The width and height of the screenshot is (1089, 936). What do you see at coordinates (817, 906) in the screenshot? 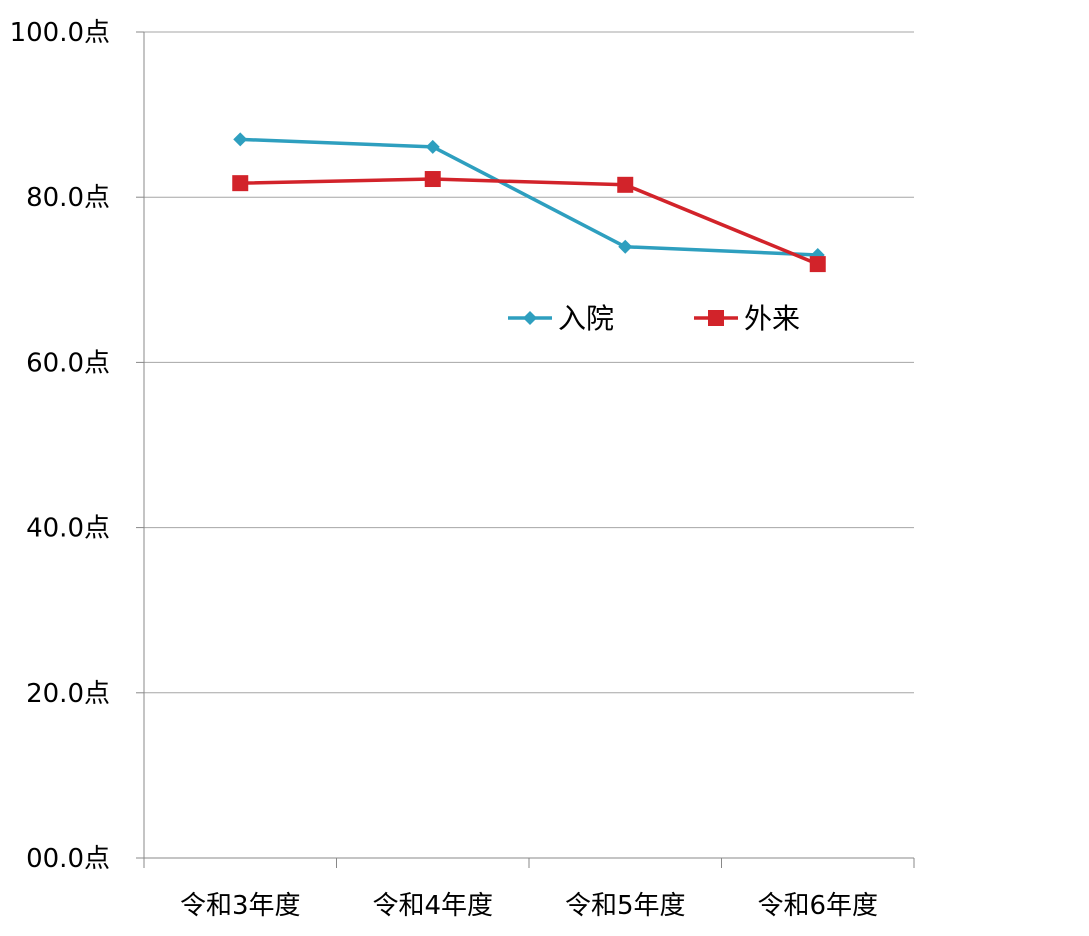
I see `x-tick-label: 令和6年度` at bounding box center [817, 906].